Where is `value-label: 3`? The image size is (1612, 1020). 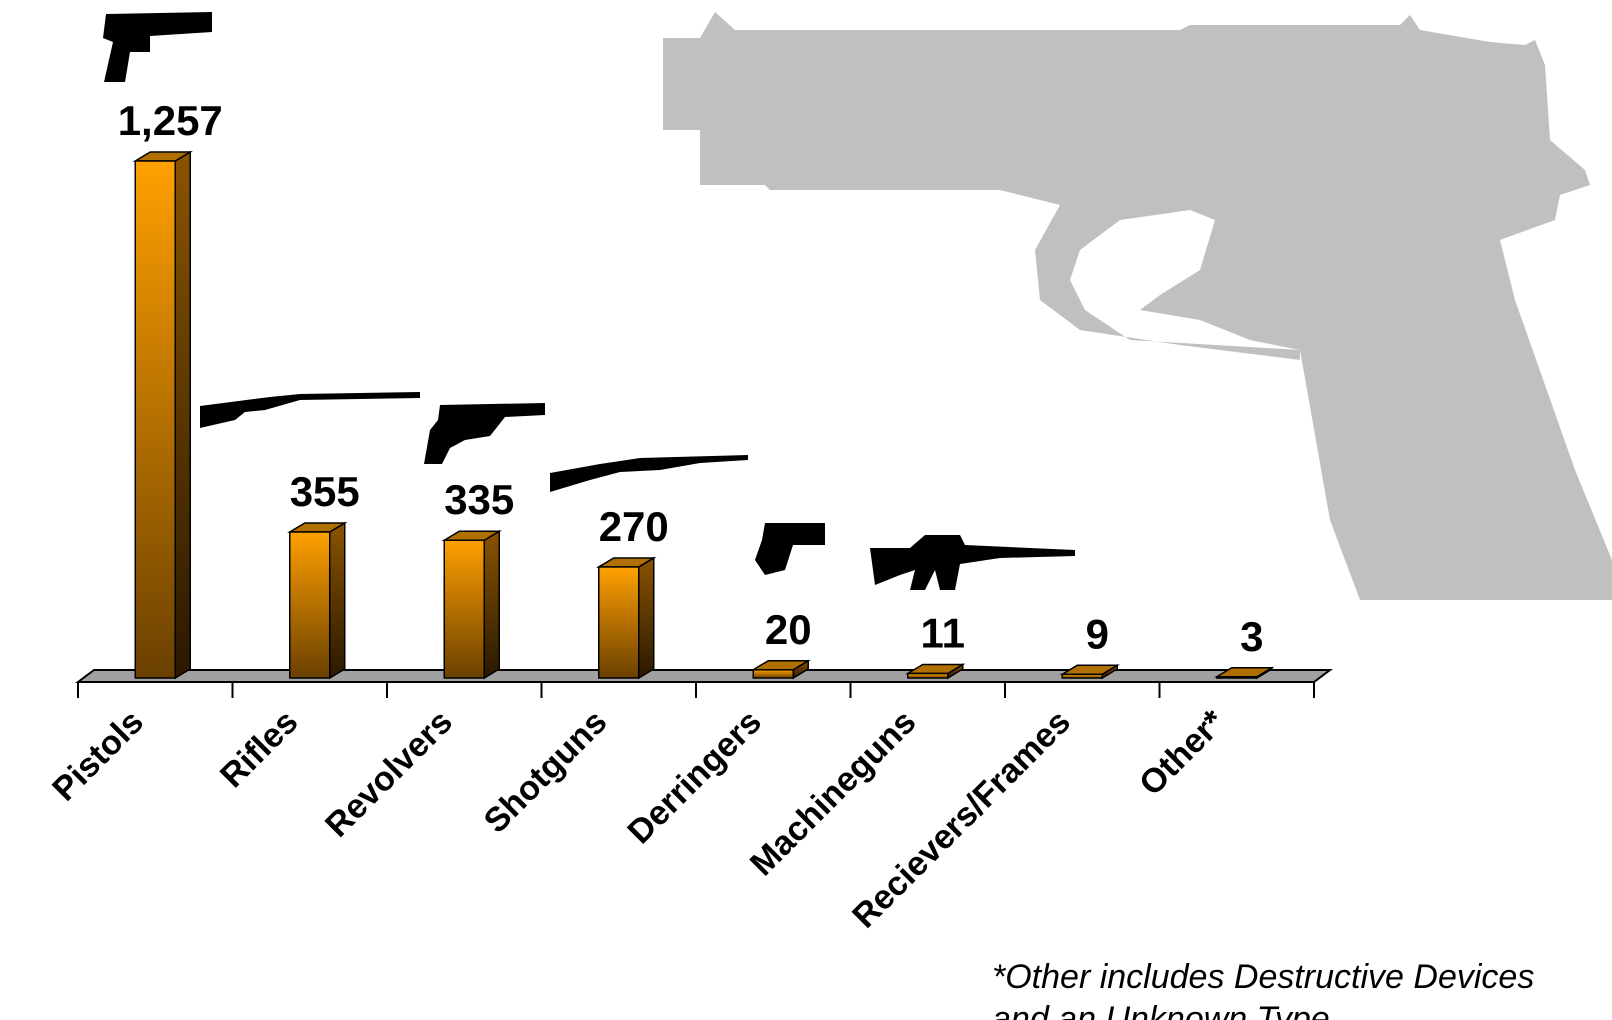 value-label: 3 is located at coordinates (1251, 636).